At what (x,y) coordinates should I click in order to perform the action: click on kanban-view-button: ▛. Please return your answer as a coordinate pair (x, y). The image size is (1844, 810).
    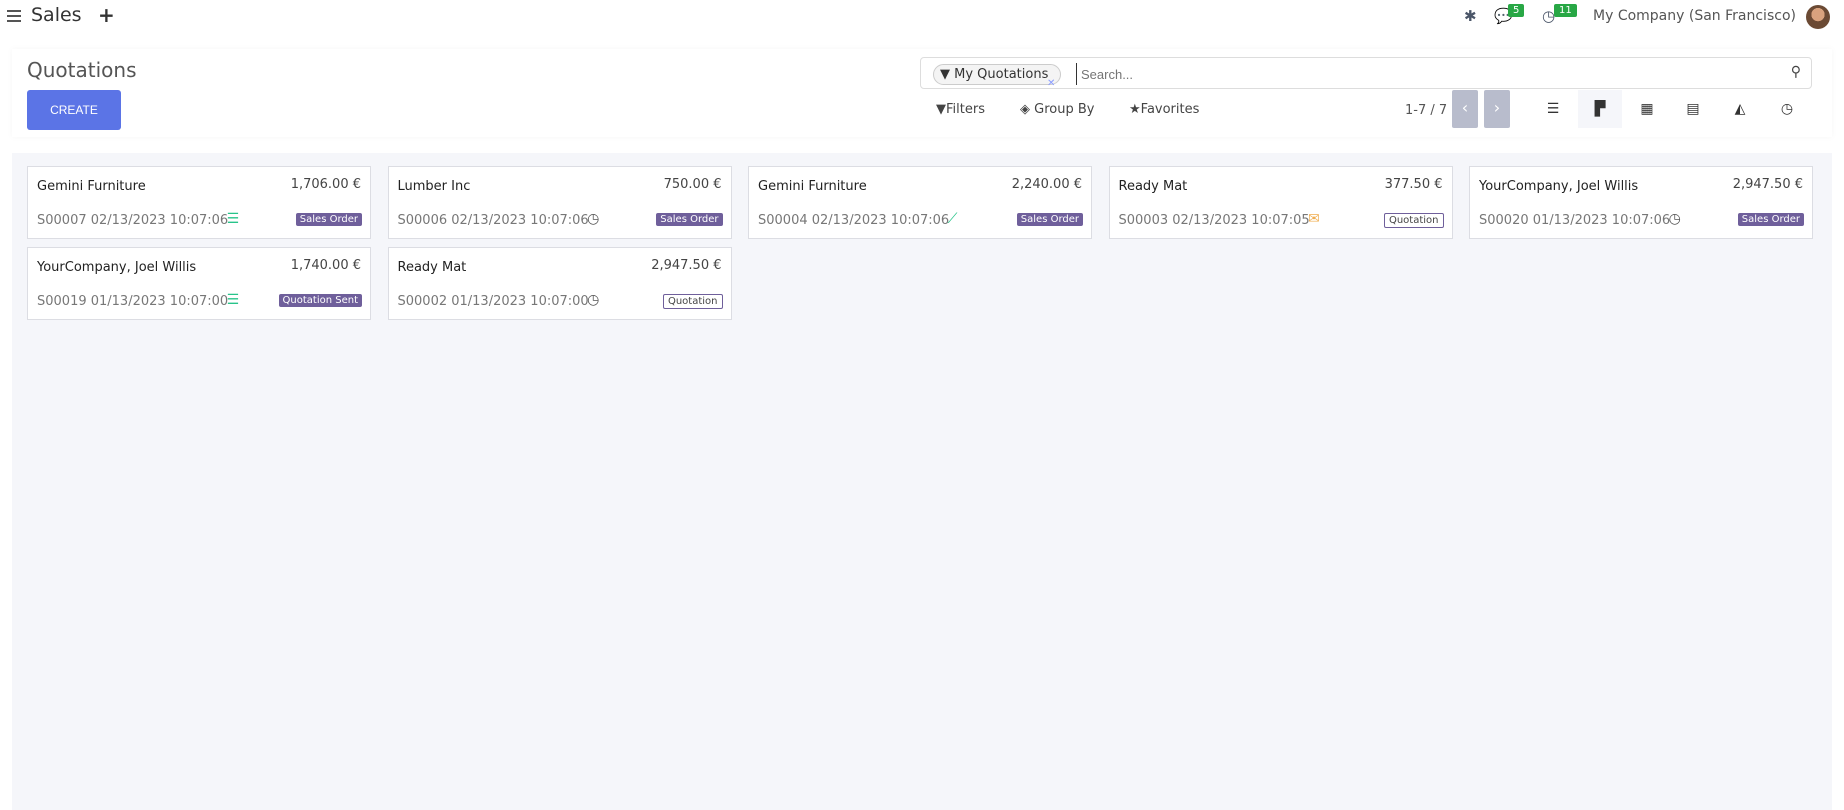
    Looking at the image, I should click on (1600, 109).